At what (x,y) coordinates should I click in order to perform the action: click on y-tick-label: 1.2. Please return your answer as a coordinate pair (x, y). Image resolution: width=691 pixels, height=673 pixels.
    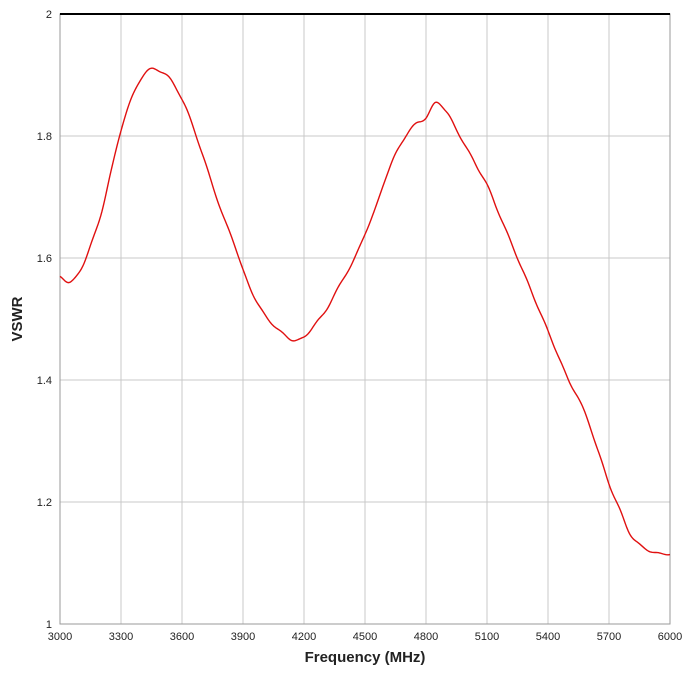
    Looking at the image, I should click on (44, 503).